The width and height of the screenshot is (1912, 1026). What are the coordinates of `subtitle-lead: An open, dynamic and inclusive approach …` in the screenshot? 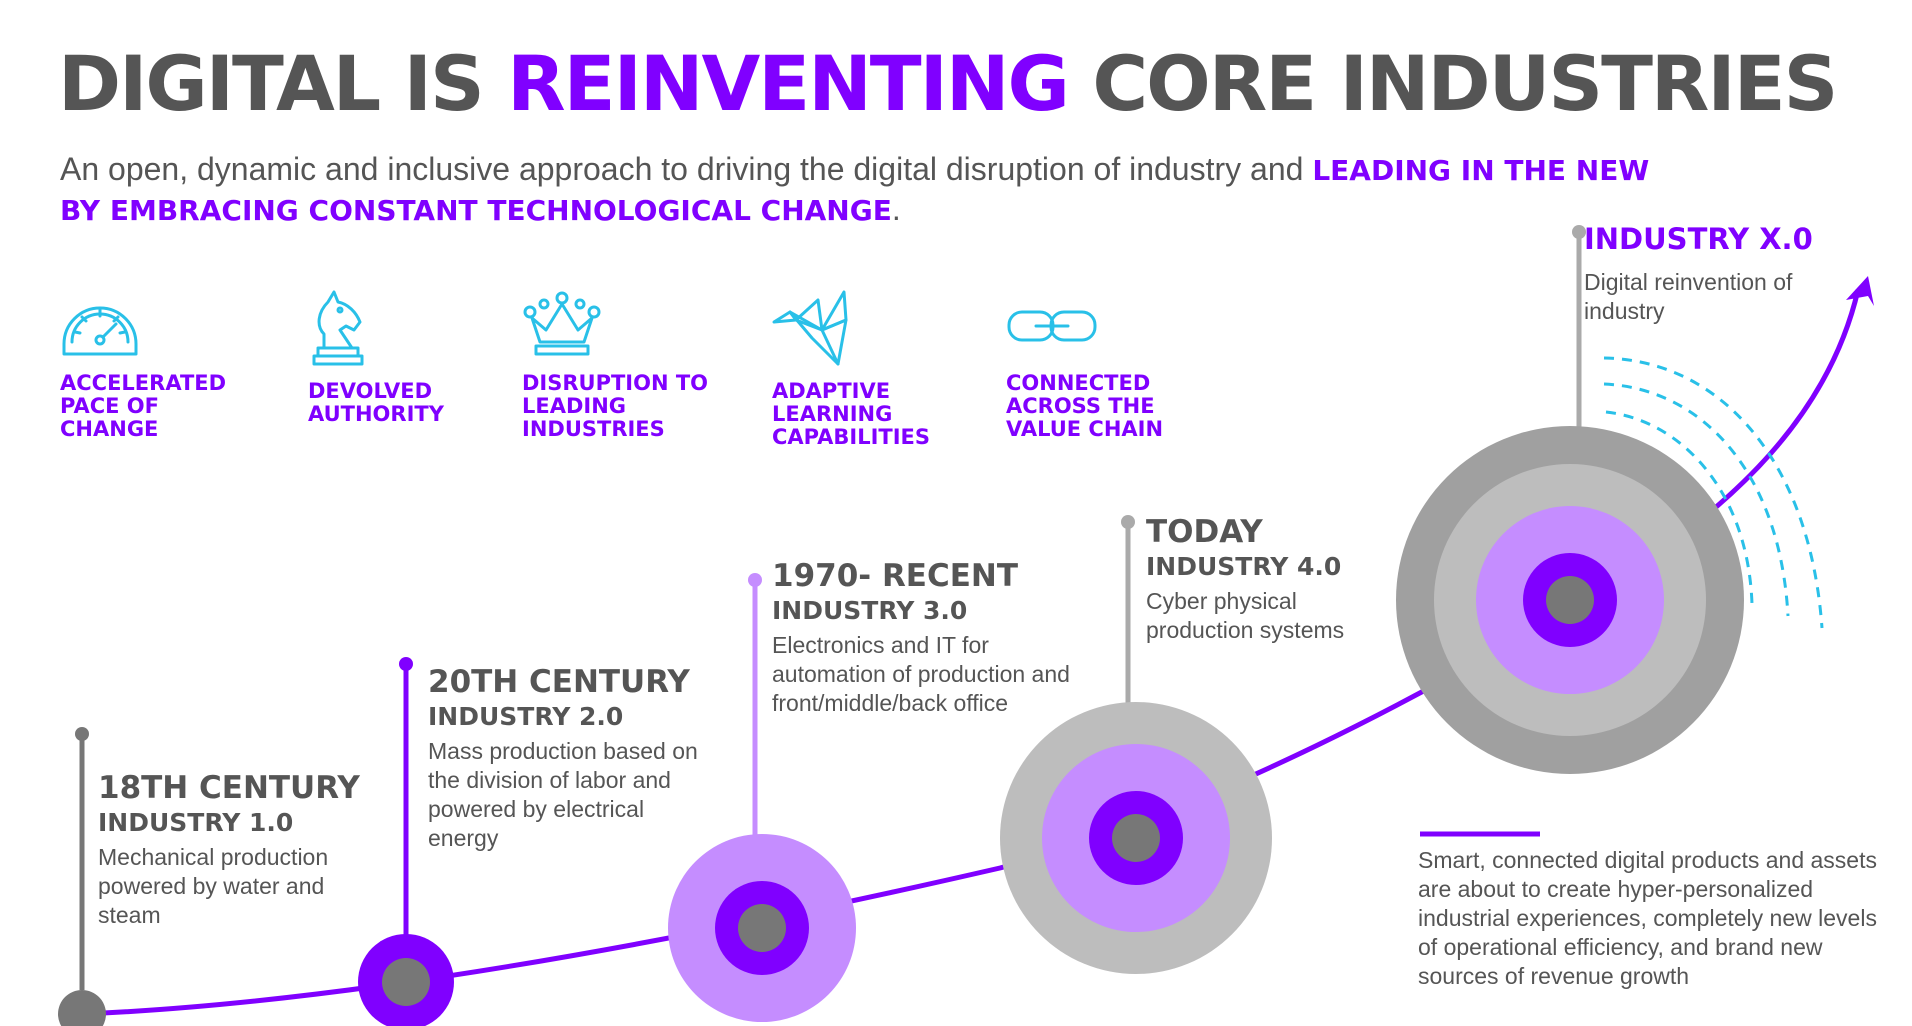 It's located at (686, 169).